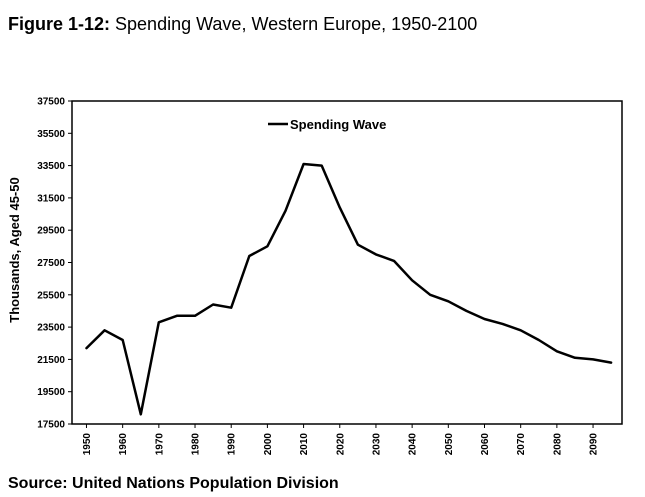 The width and height of the screenshot is (645, 497). Describe the element at coordinates (51, 360) in the screenshot. I see `y-tick-label: 21500` at that location.